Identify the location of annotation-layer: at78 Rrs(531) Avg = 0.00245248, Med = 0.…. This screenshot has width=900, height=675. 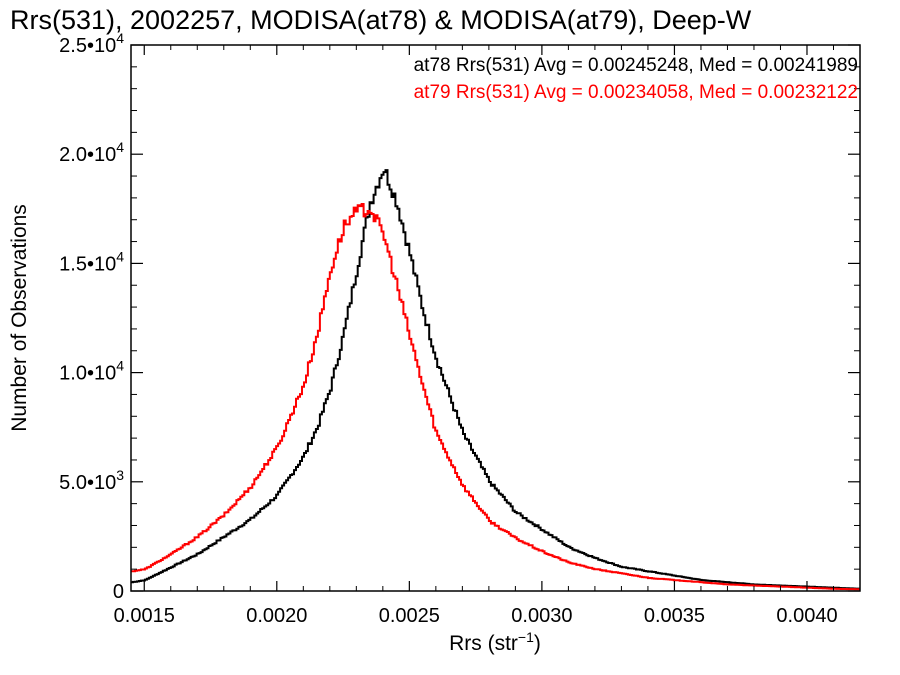
(636, 79).